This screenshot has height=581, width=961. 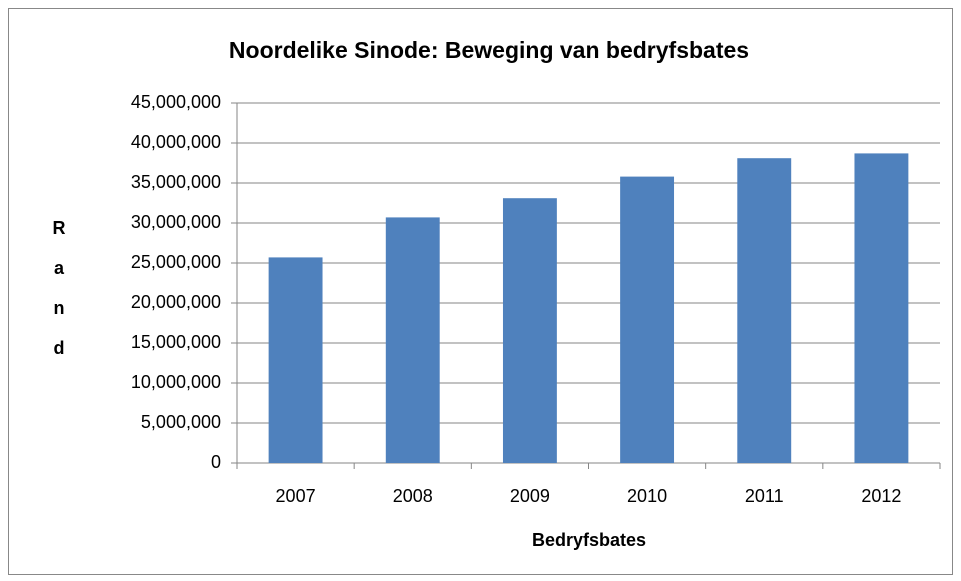 I want to click on y-tick-label: 45,000,000, so click(x=176, y=102).